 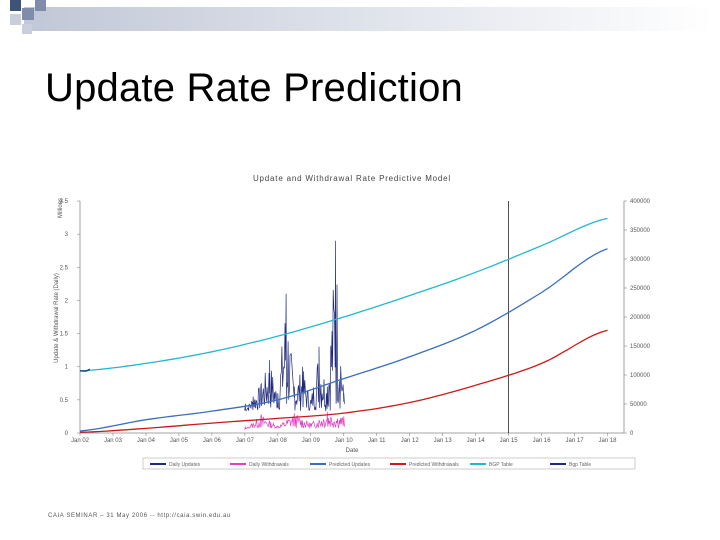 What do you see at coordinates (632, 434) in the screenshot?
I see `y-right-tick-label: 0` at bounding box center [632, 434].